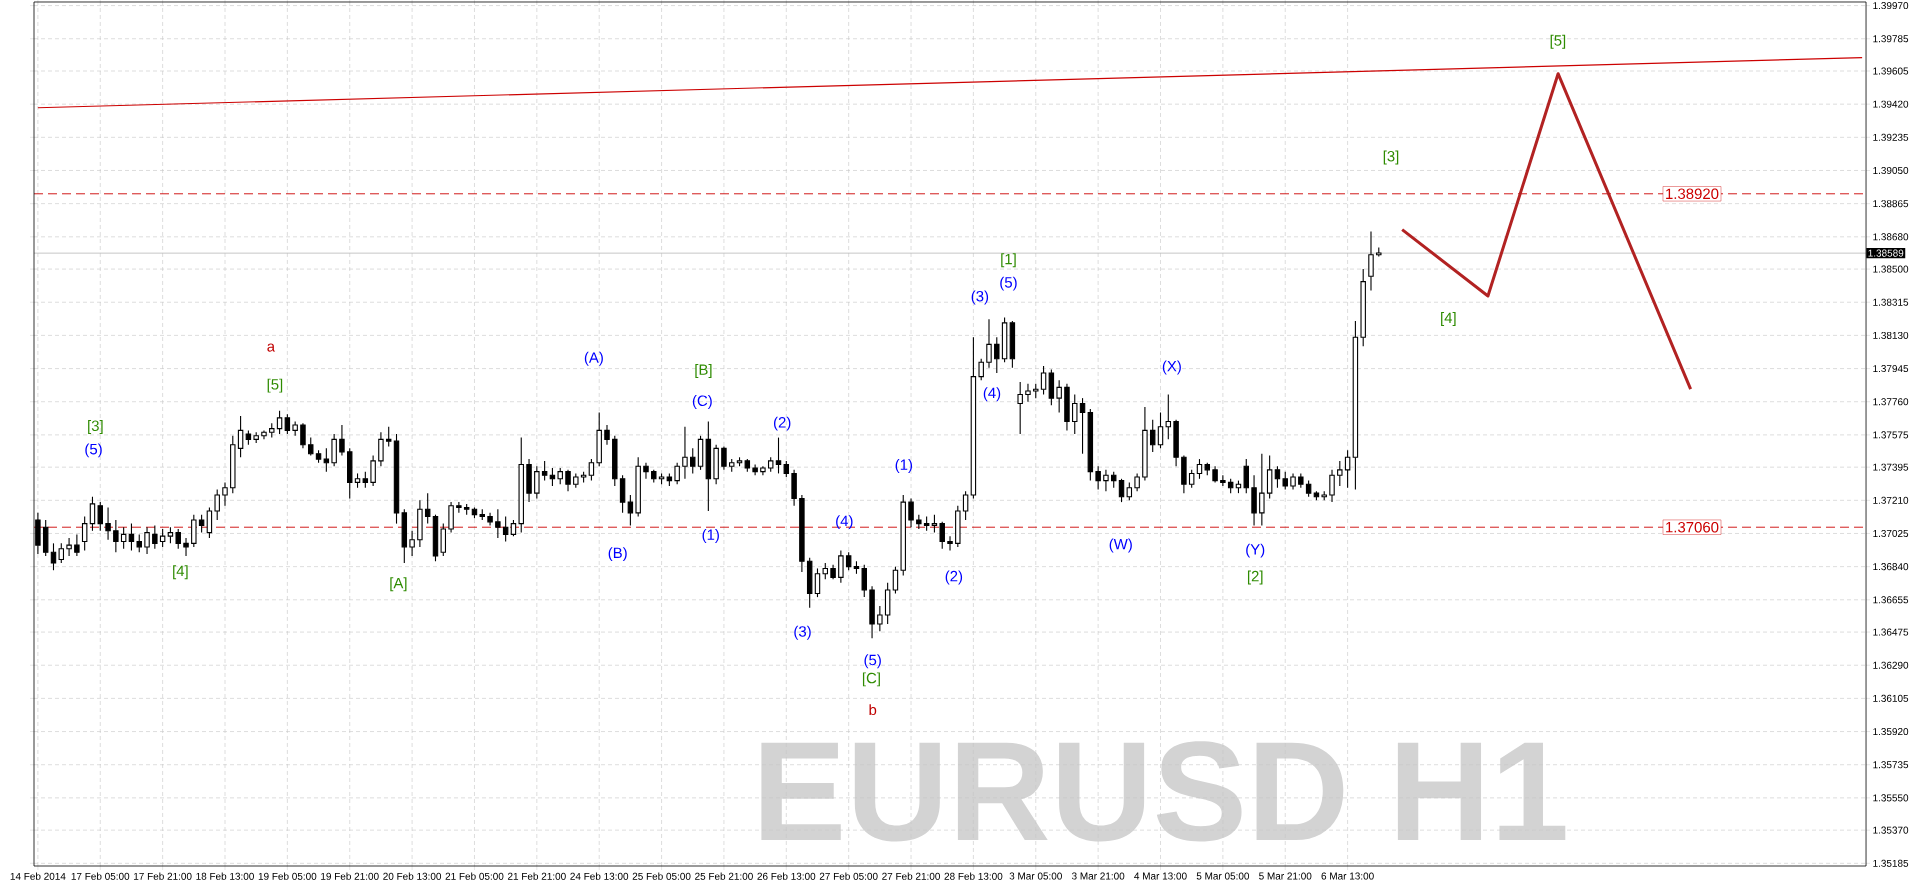  Describe the element at coordinates (1891, 302) in the screenshot. I see `y-tick-label: 1.38315` at that location.